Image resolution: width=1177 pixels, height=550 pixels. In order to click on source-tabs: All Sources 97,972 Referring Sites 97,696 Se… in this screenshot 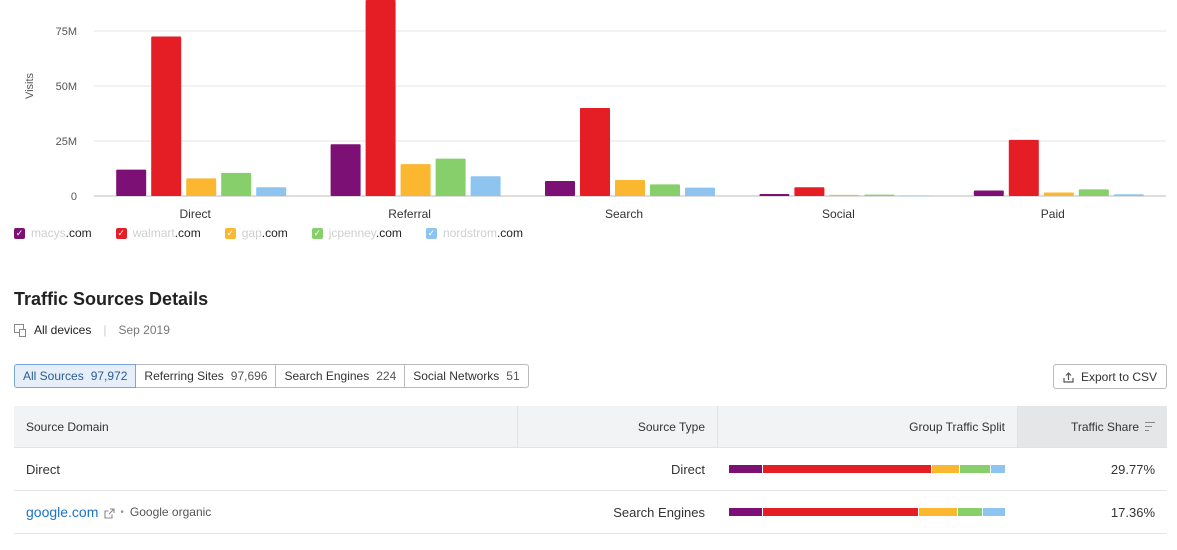, I will do `click(271, 376)`.